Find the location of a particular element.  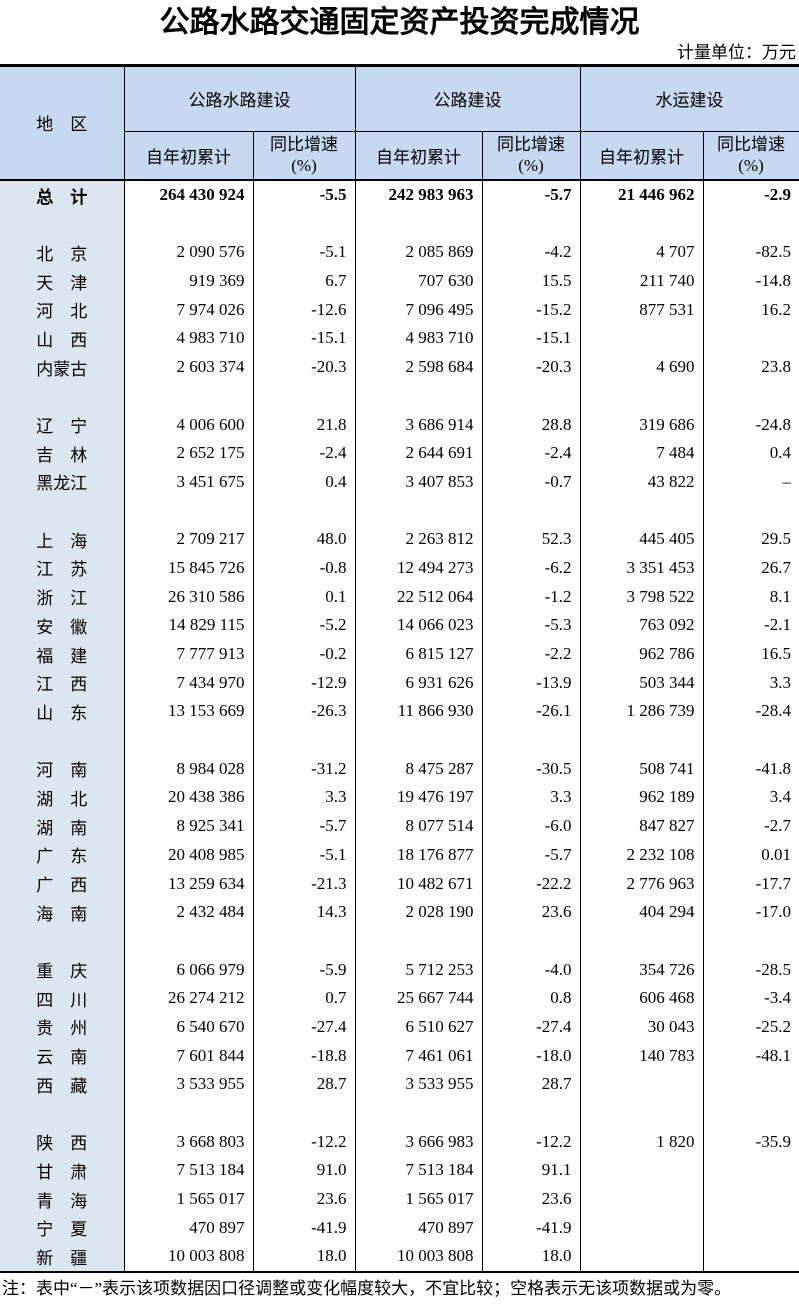

value-cell: 2 709 217 is located at coordinates (188, 539).